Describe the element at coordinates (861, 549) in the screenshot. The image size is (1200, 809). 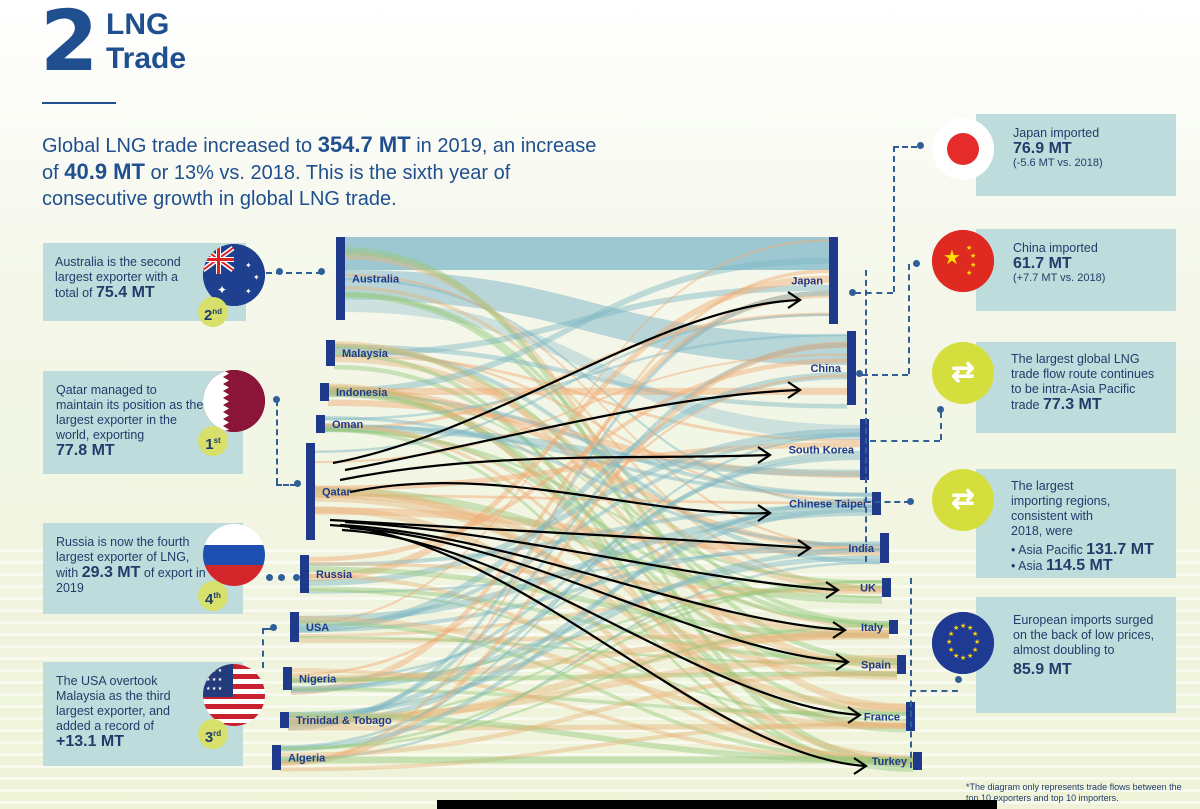
I see `importer-label: India` at that location.